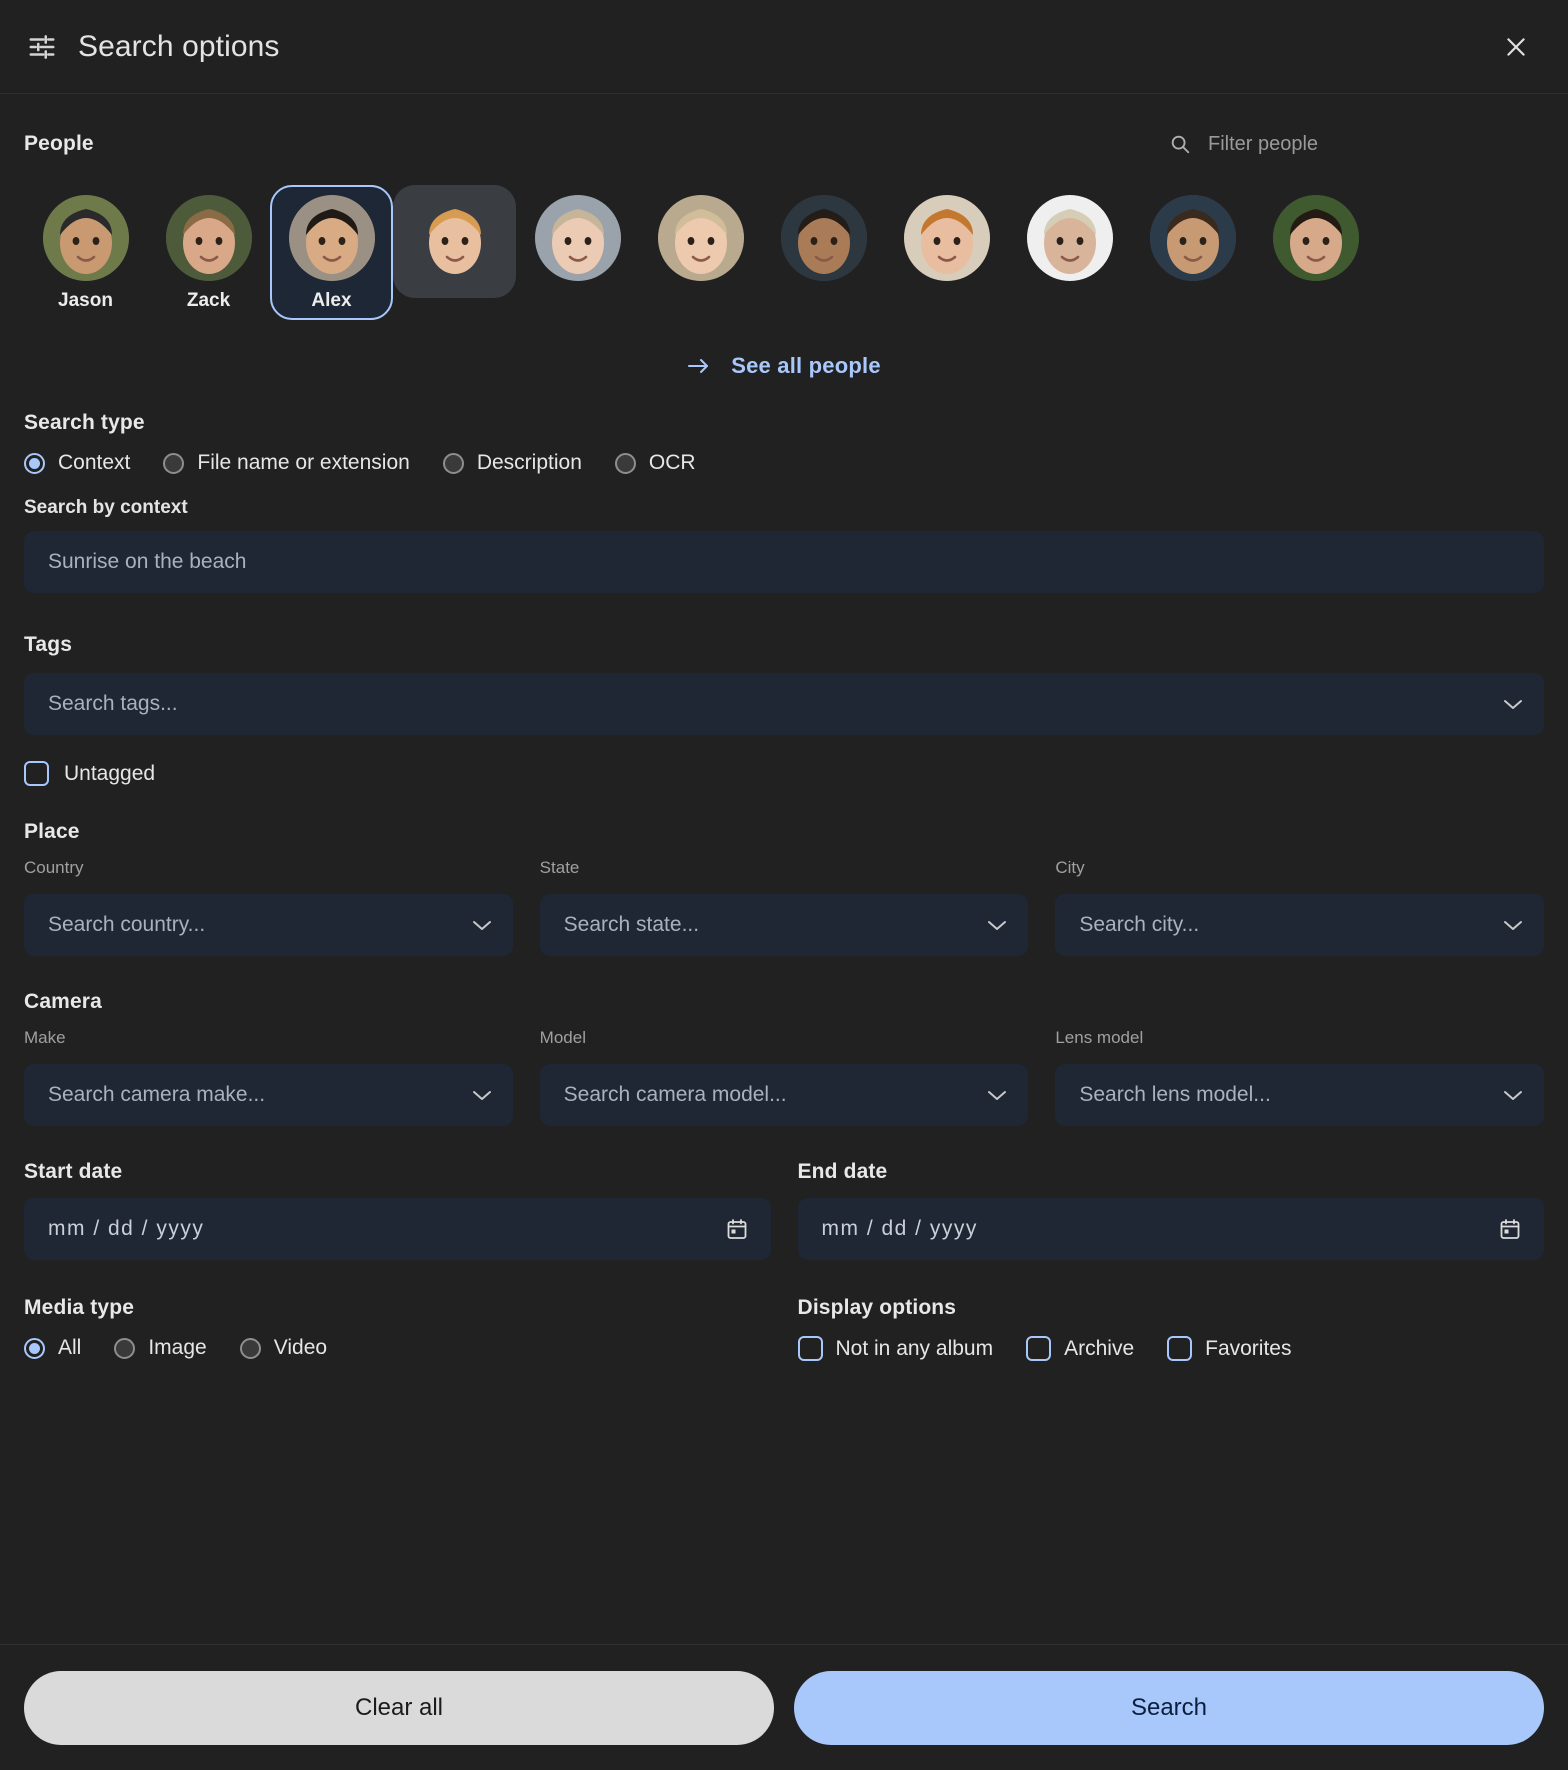 This screenshot has height=1770, width=1568. Describe the element at coordinates (1248, 1348) in the screenshot. I see `display-option-label: Favorites` at that location.